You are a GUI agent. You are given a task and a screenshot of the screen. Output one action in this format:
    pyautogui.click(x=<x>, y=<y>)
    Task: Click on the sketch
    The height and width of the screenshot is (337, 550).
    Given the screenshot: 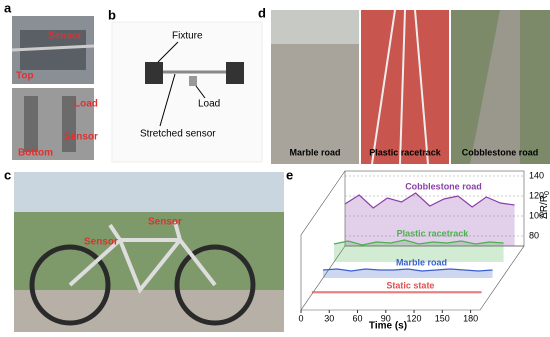 What is the action you would take?
    pyautogui.click(x=187, y=92)
    